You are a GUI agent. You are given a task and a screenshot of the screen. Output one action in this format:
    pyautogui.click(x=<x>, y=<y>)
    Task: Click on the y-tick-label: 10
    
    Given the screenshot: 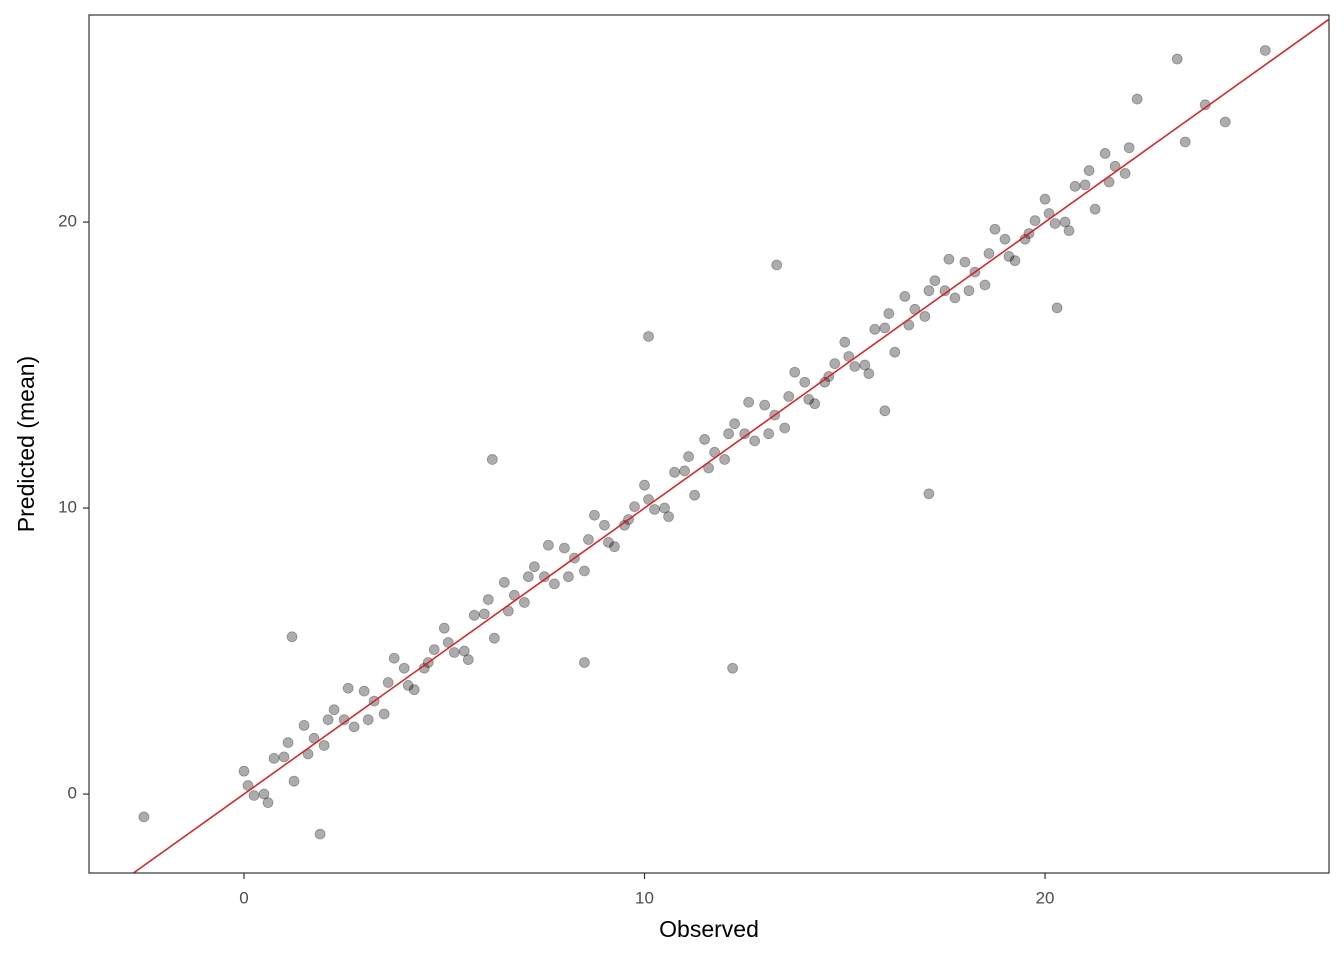 What is the action you would take?
    pyautogui.click(x=67, y=507)
    